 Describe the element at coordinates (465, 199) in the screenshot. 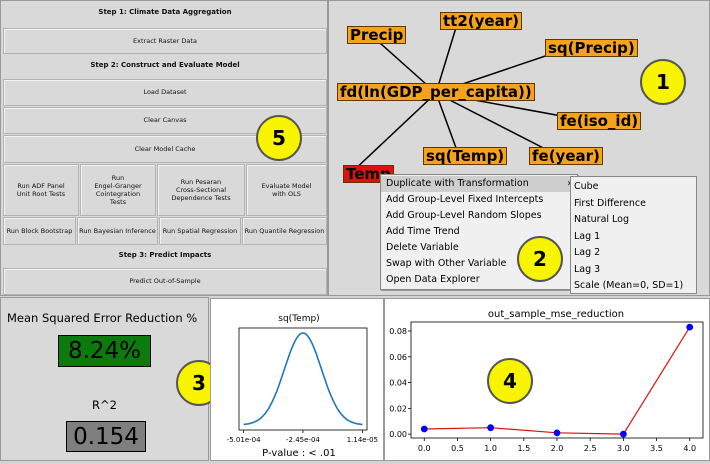

I see `menu-item-fixed-intercepts: Add Group-Level Fixed Intercepts` at that location.